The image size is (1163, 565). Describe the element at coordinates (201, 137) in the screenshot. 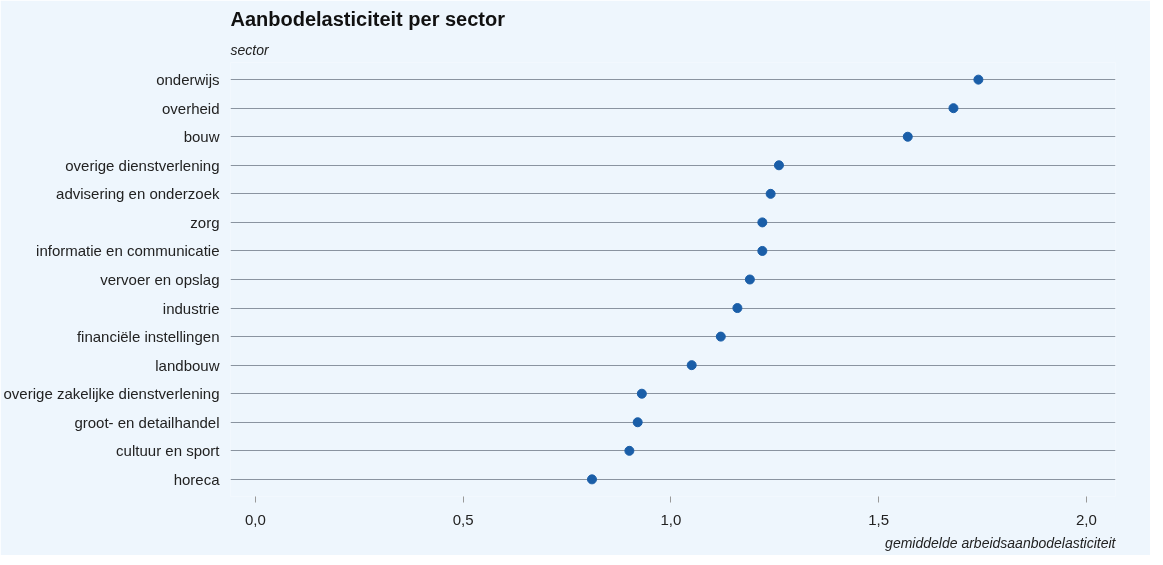

I see `y-tick-label: bouw` at that location.